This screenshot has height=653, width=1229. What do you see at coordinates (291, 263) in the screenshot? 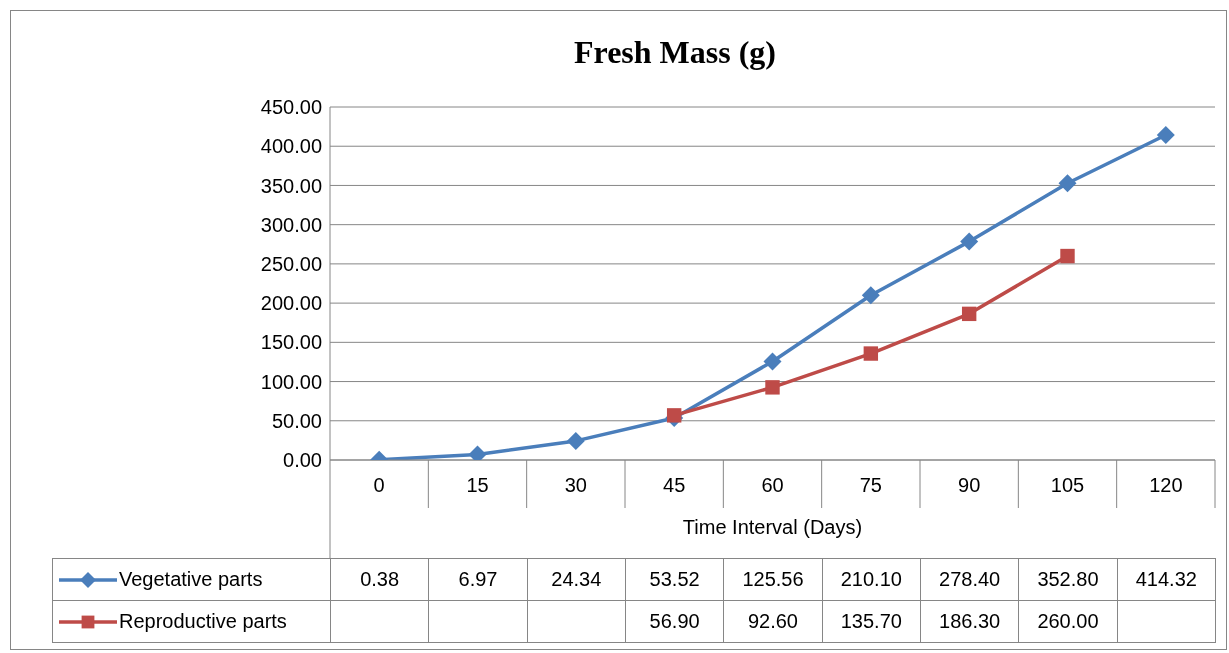
I see `y-tick-label: 250.00` at bounding box center [291, 263].